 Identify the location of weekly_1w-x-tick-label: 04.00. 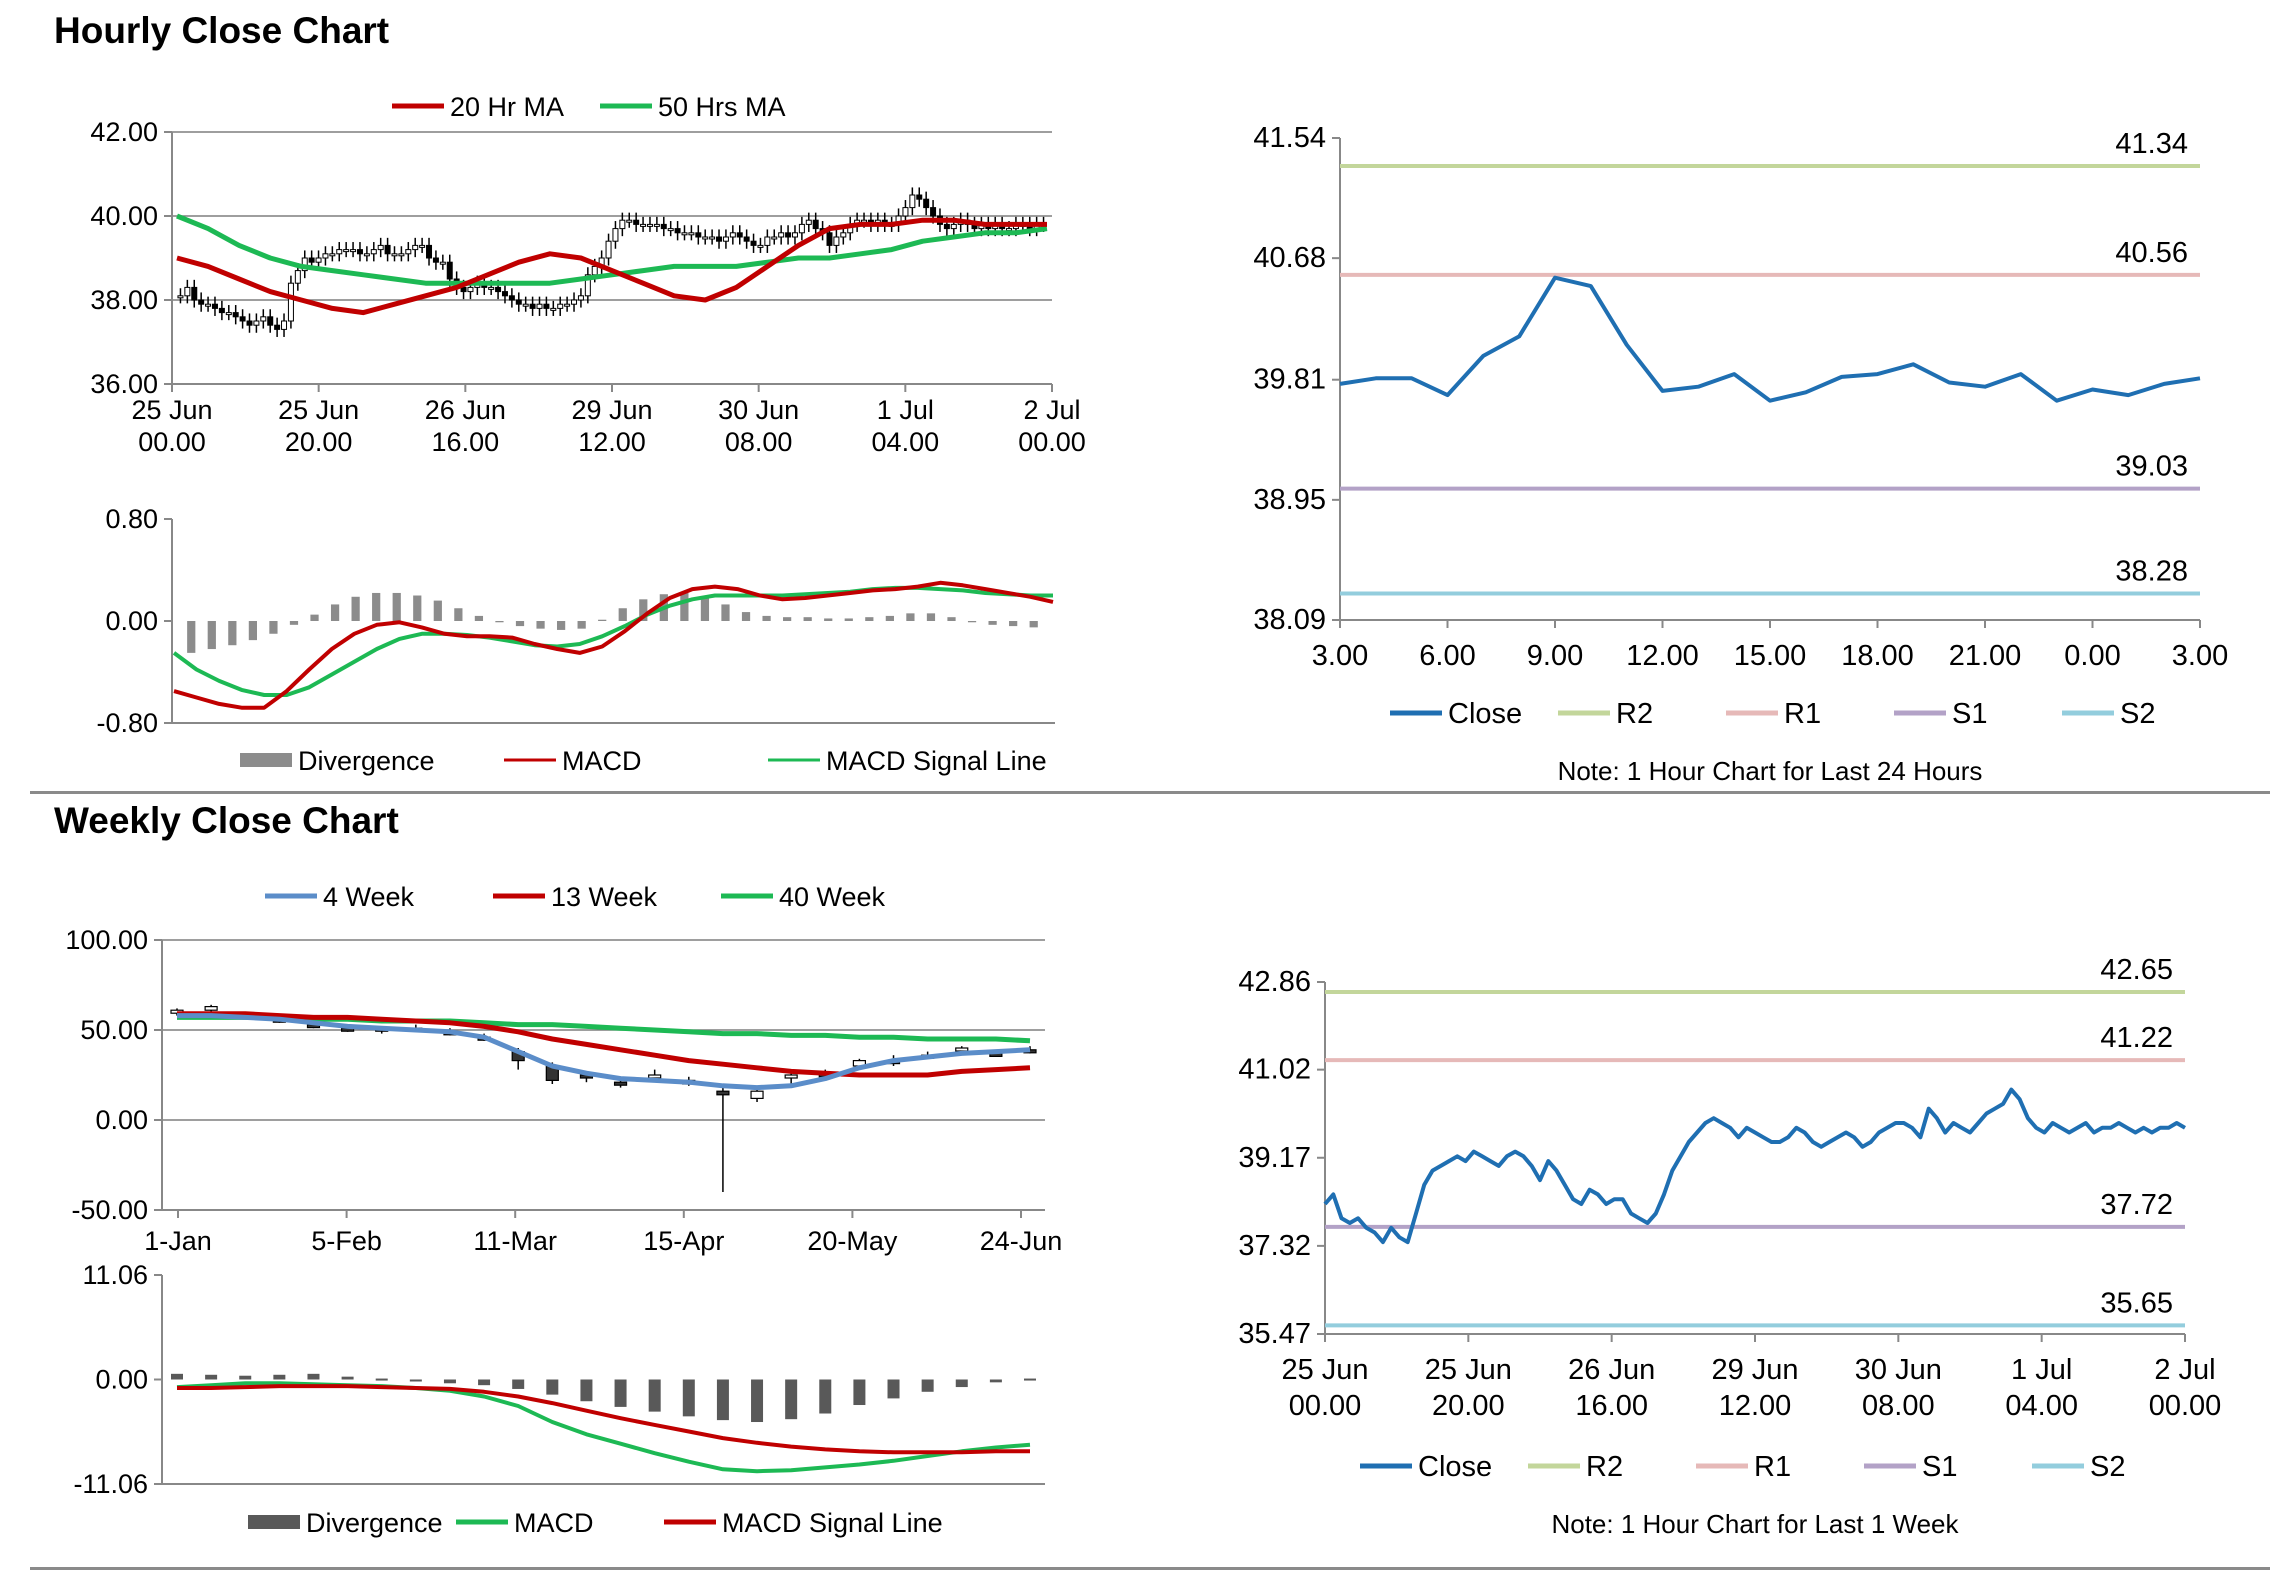
(2041, 1406).